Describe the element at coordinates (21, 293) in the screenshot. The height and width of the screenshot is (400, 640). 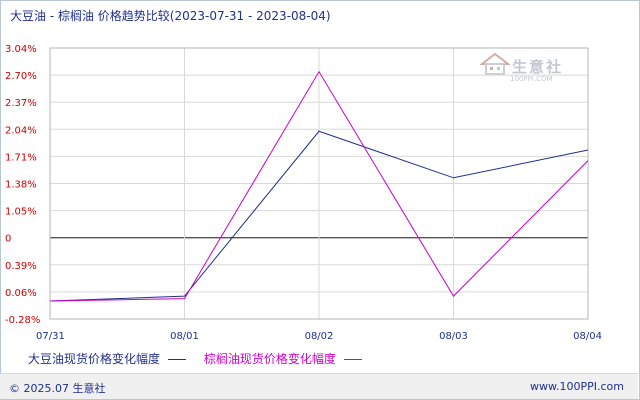
I see `y-tick-label: 0.06%` at that location.